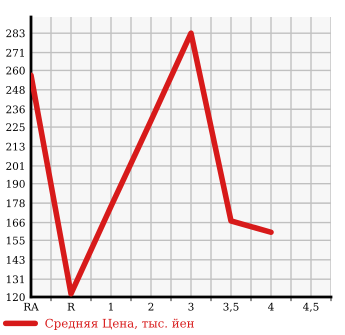  Describe the element at coordinates (110, 306) in the screenshot. I see `x-tick-label: 1` at that location.